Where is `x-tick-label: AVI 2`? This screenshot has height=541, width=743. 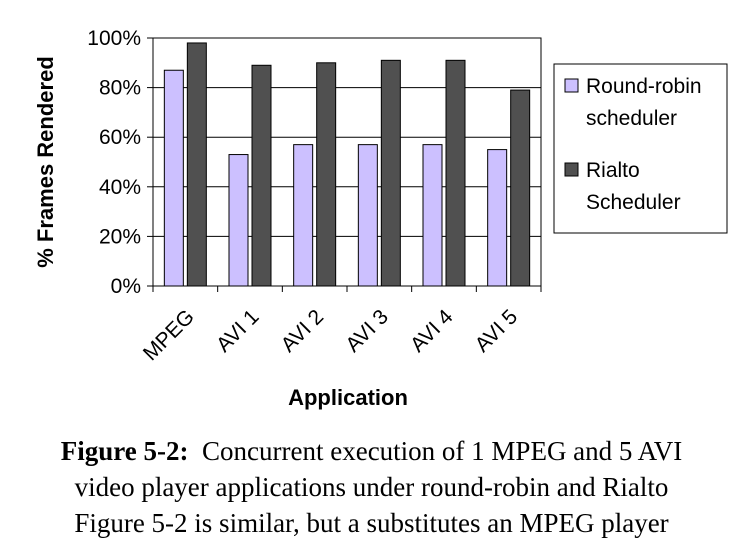
x-tick-label: AVI 2 is located at coordinates (302, 330).